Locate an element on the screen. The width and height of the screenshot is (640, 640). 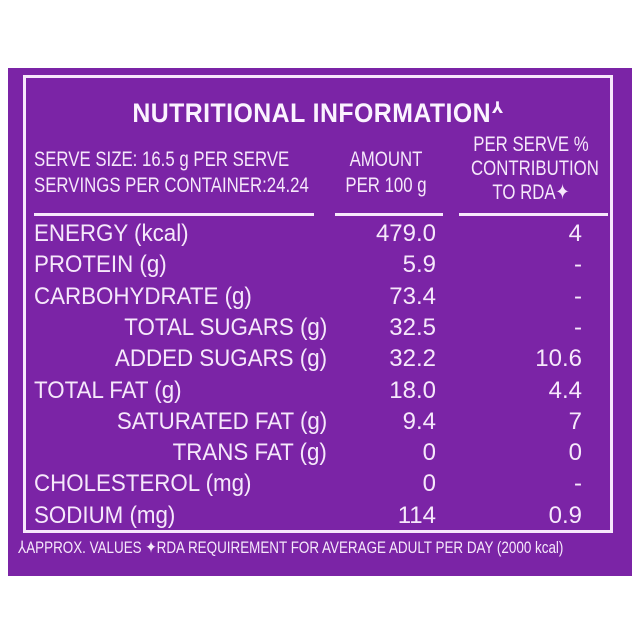
rda-contribution: 10.6 is located at coordinates (558, 359).